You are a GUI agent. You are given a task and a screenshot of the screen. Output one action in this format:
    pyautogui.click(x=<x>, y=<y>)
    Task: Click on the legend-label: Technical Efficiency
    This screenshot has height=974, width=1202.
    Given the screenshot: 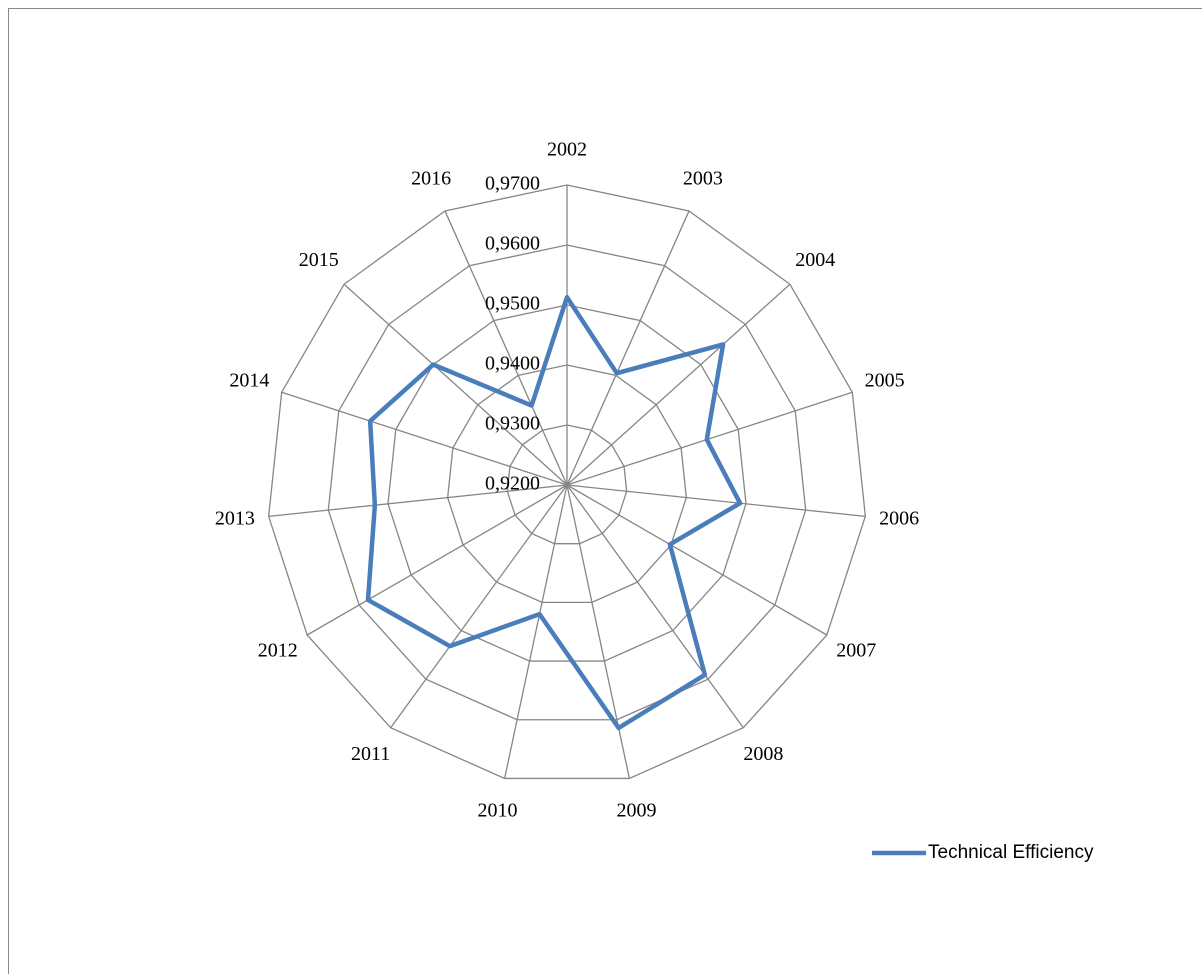 What is the action you would take?
    pyautogui.click(x=1011, y=852)
    